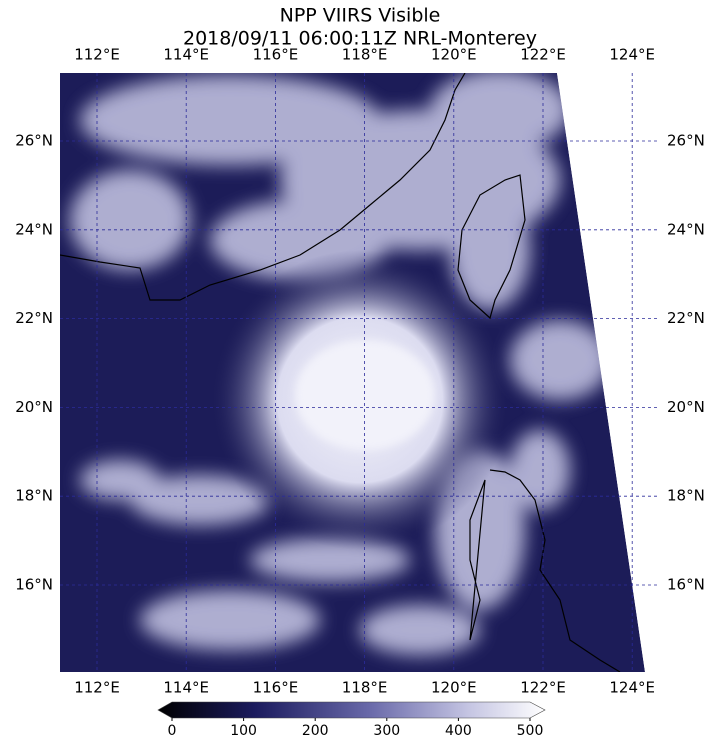 The width and height of the screenshot is (720, 745). What do you see at coordinates (543, 688) in the screenshot?
I see `lon-label-bottom: 122°E` at bounding box center [543, 688].